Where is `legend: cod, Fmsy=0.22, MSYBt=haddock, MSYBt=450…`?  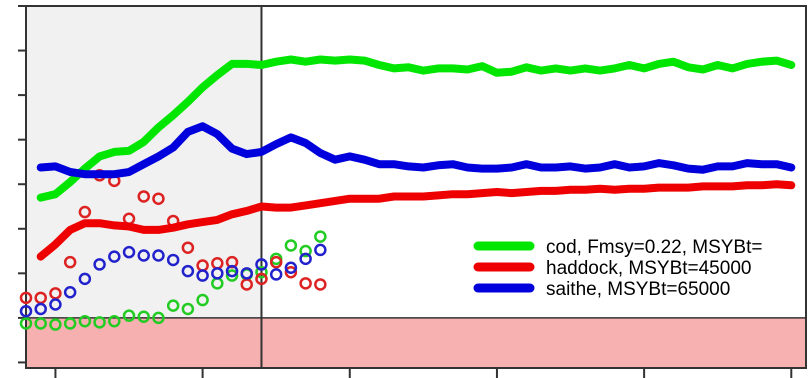 legend: cod, Fmsy=0.22, MSYBt=haddock, MSYBt=450… is located at coordinates (617, 268).